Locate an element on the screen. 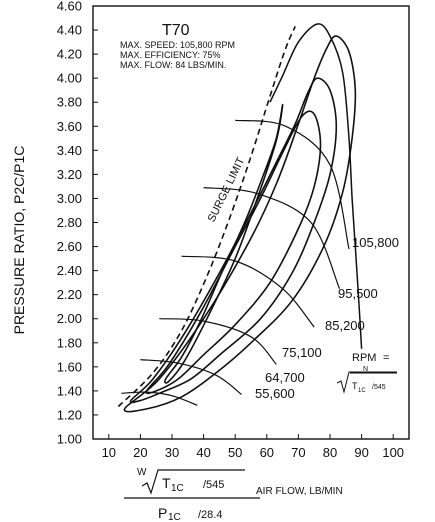  rpm-text: RPM is located at coordinates (364, 358).